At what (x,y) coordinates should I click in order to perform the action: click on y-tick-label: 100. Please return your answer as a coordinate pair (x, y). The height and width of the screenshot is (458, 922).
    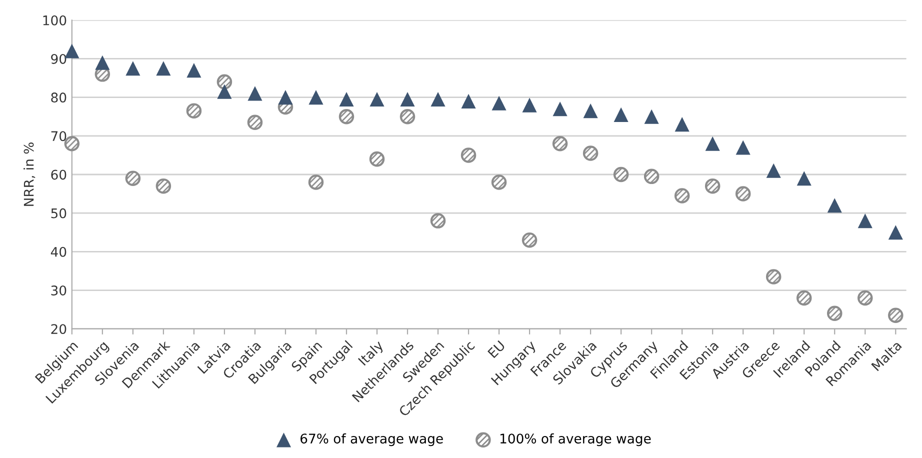
    Looking at the image, I should click on (54, 20).